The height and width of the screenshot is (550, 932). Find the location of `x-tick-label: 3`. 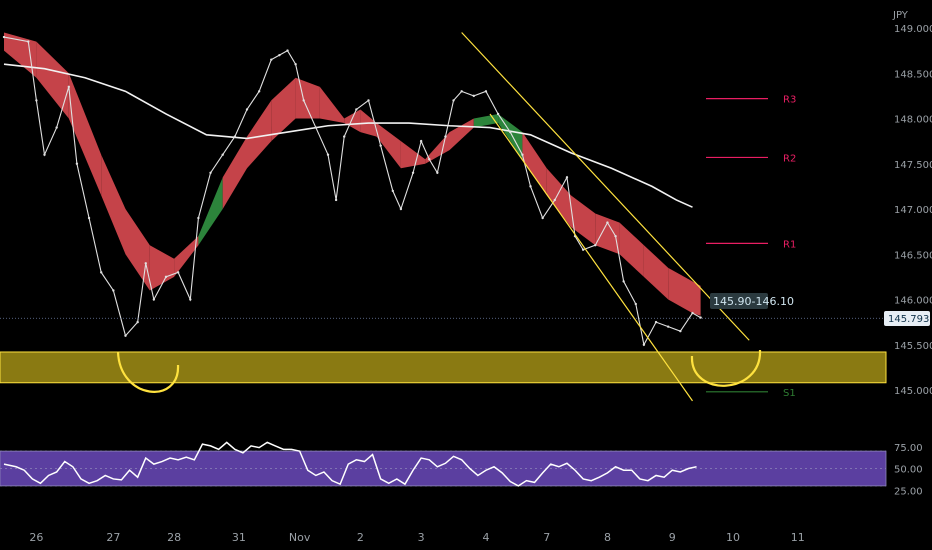

x-tick-label: 3 is located at coordinates (421, 537).